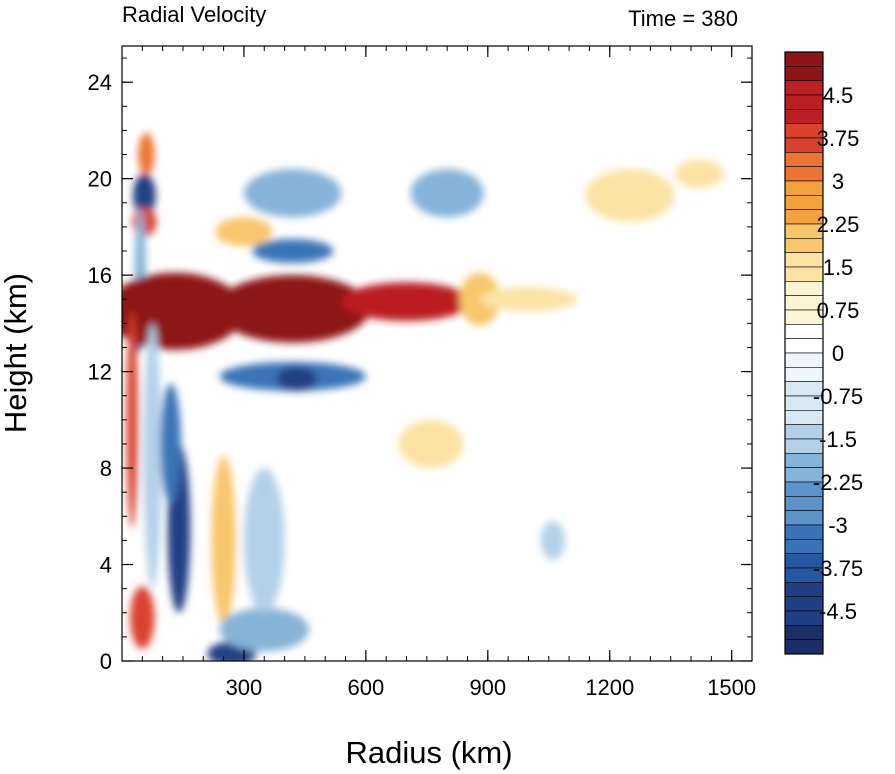 Image resolution: width=895 pixels, height=774 pixels. Describe the element at coordinates (683, 18) in the screenshot. I see `chart-subtitle: Time = 380` at that location.